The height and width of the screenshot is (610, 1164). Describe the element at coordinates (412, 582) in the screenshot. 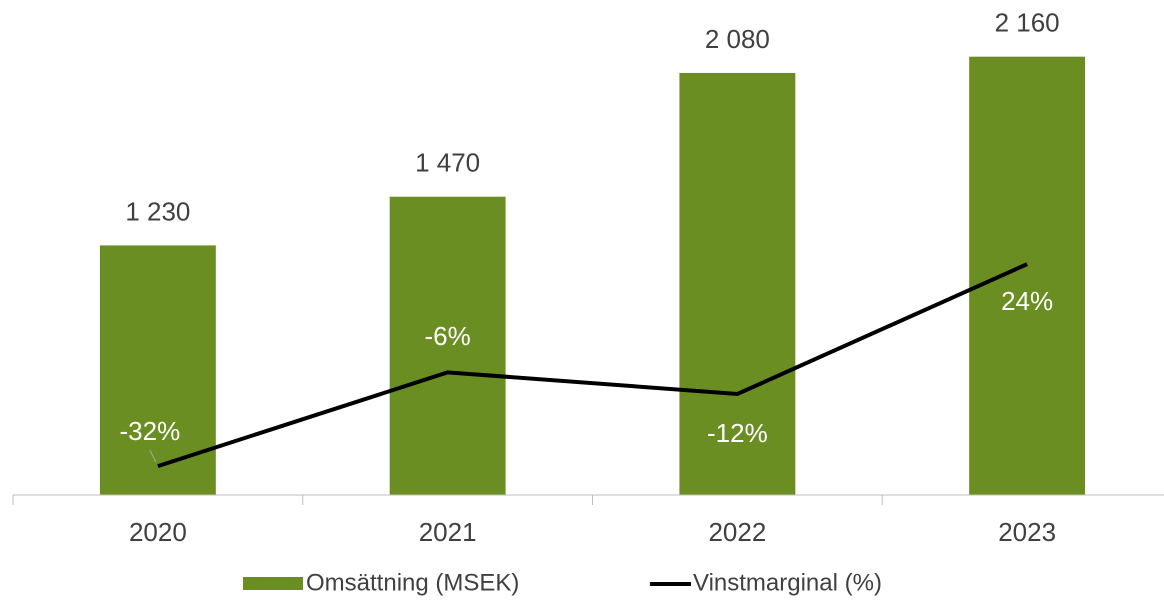

I see `legend-label: Omsättning (MSEK)` at that location.